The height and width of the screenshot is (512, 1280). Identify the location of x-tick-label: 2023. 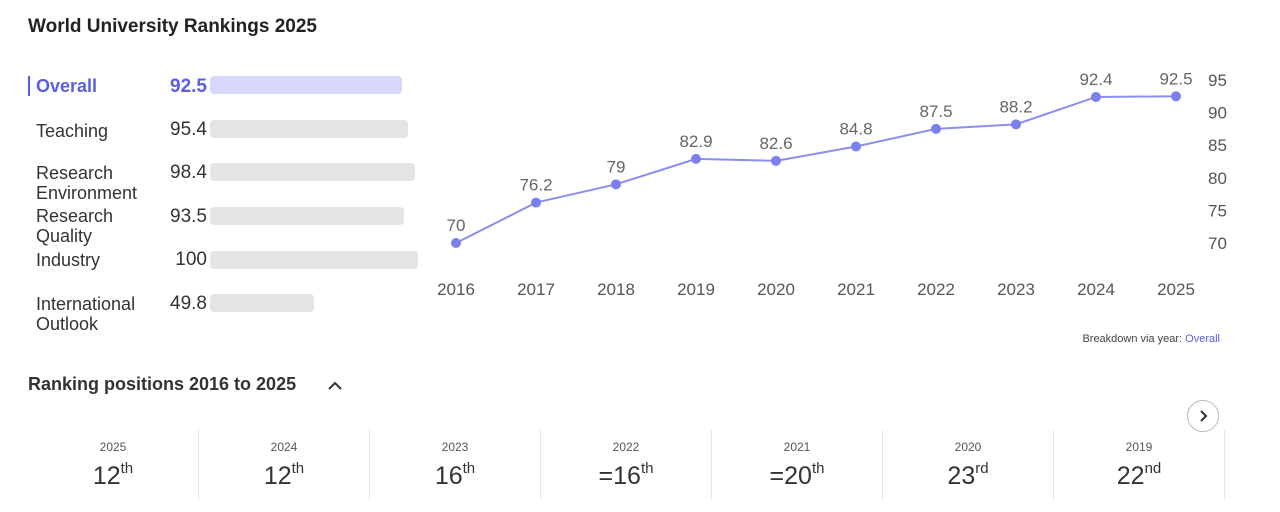
(1016, 289).